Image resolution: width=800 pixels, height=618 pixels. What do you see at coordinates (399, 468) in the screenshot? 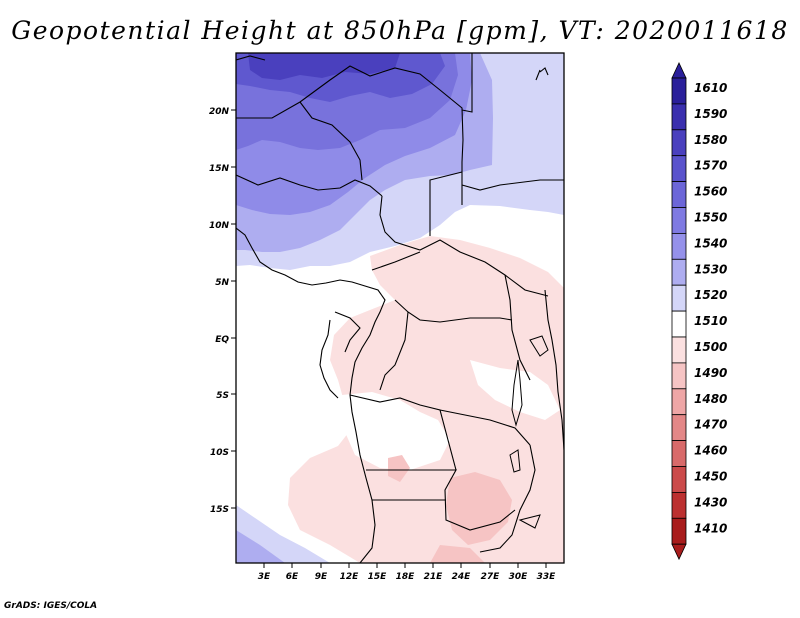
I see `shade-1490-c` at bounding box center [399, 468].